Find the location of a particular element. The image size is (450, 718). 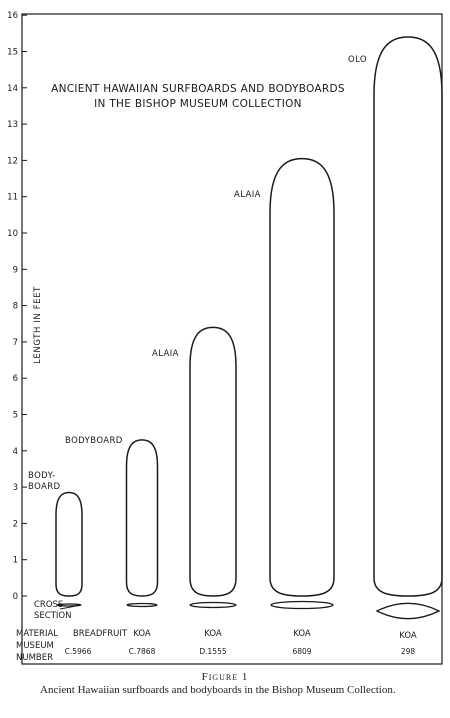

board-museum-number: 298 is located at coordinates (408, 651).